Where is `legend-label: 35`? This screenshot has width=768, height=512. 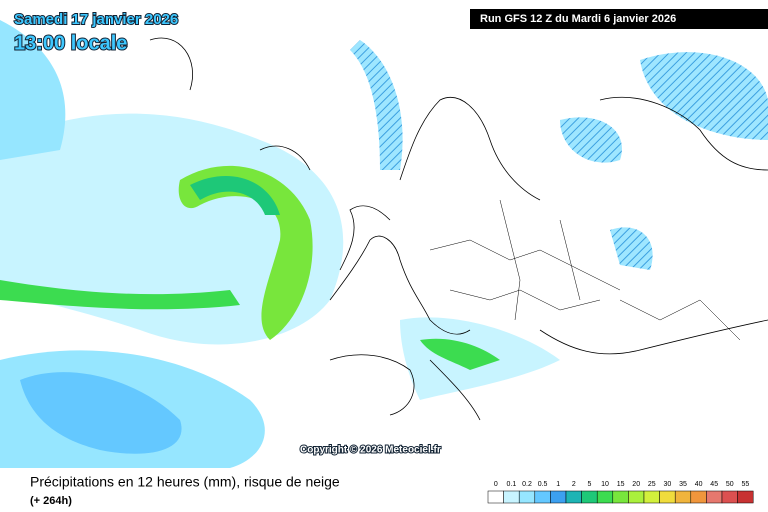
legend-label: 35 is located at coordinates (683, 484).